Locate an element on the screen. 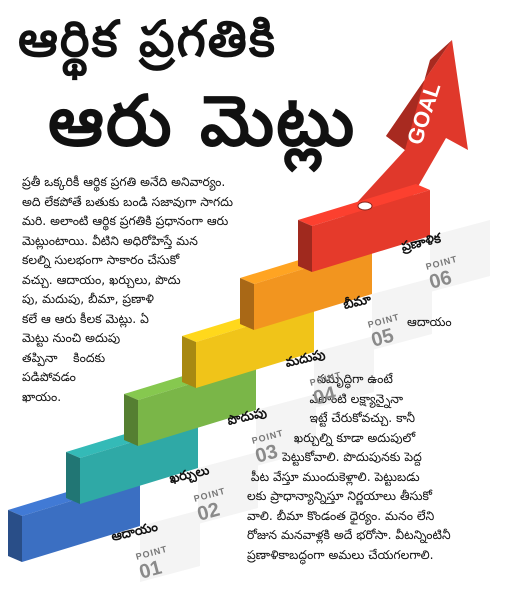 The height and width of the screenshot is (602, 518). detail-heading: ఆదాయం is located at coordinates (429, 322).